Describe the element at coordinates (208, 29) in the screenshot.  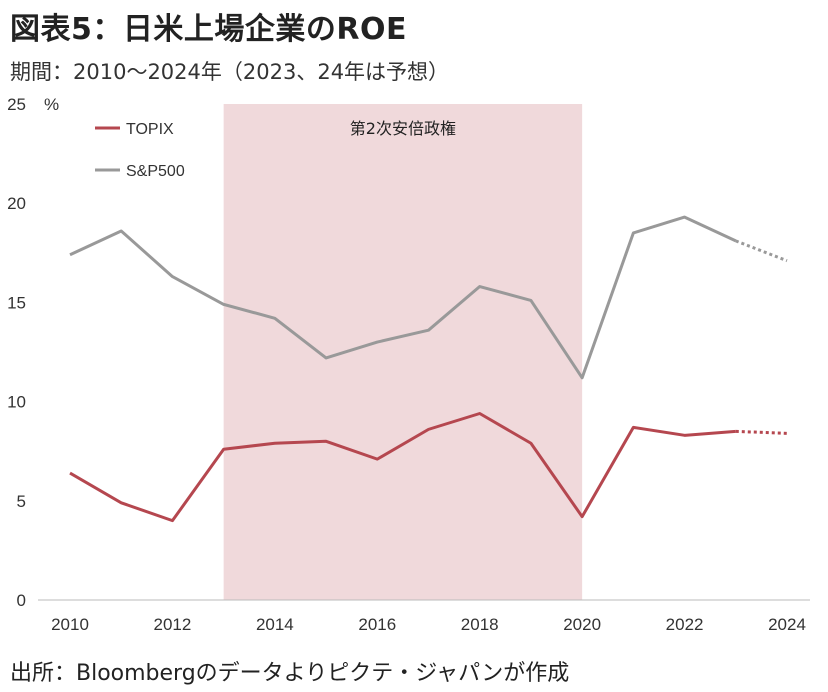
I see `chart-title: 図表5：日米上場企業のROE` at that location.